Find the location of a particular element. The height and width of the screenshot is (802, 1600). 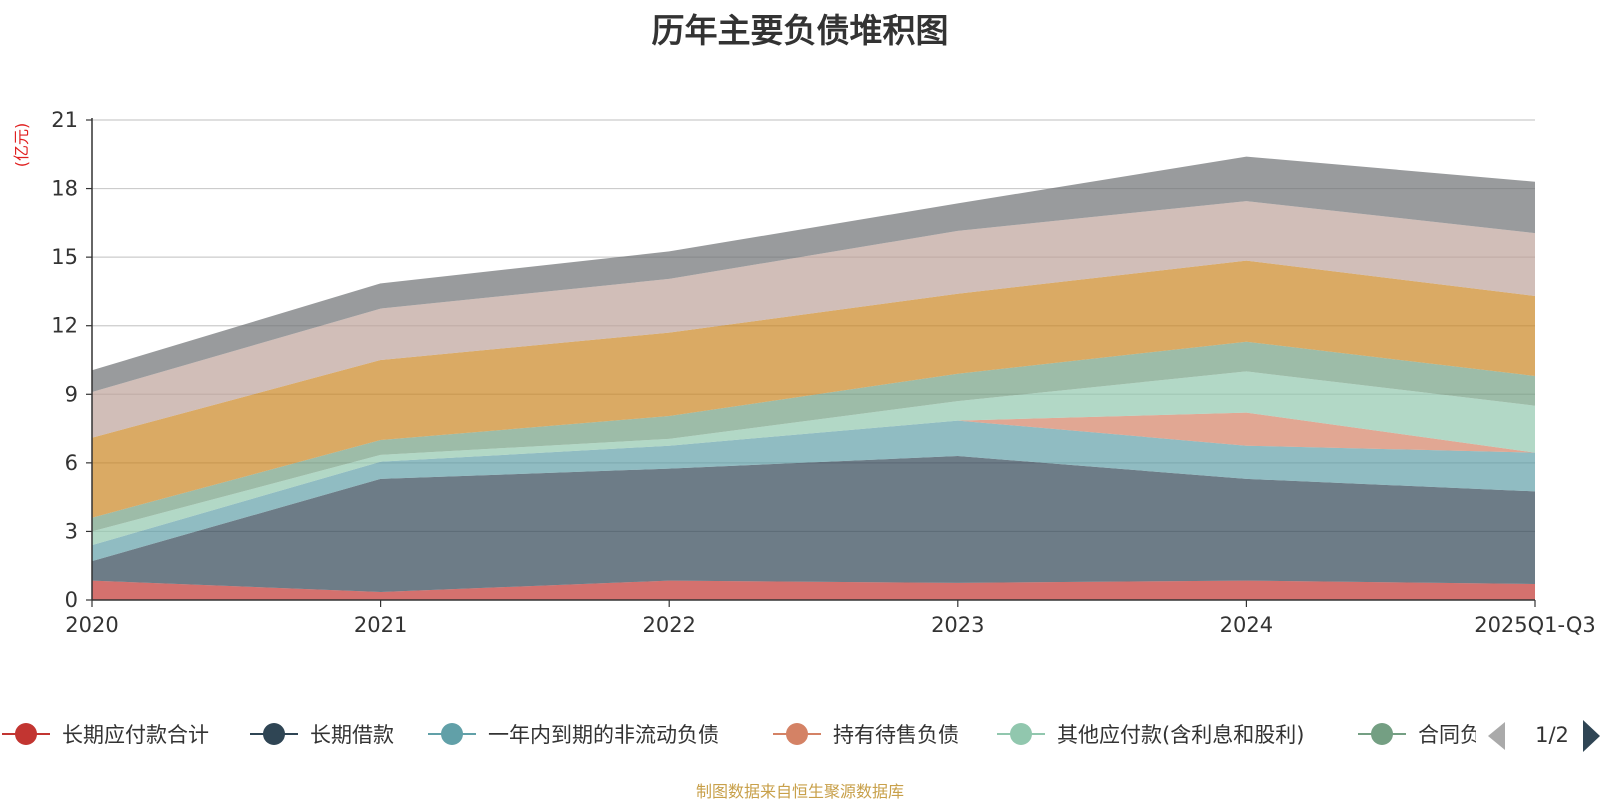

x-tick-label: 2020 is located at coordinates (91, 625).